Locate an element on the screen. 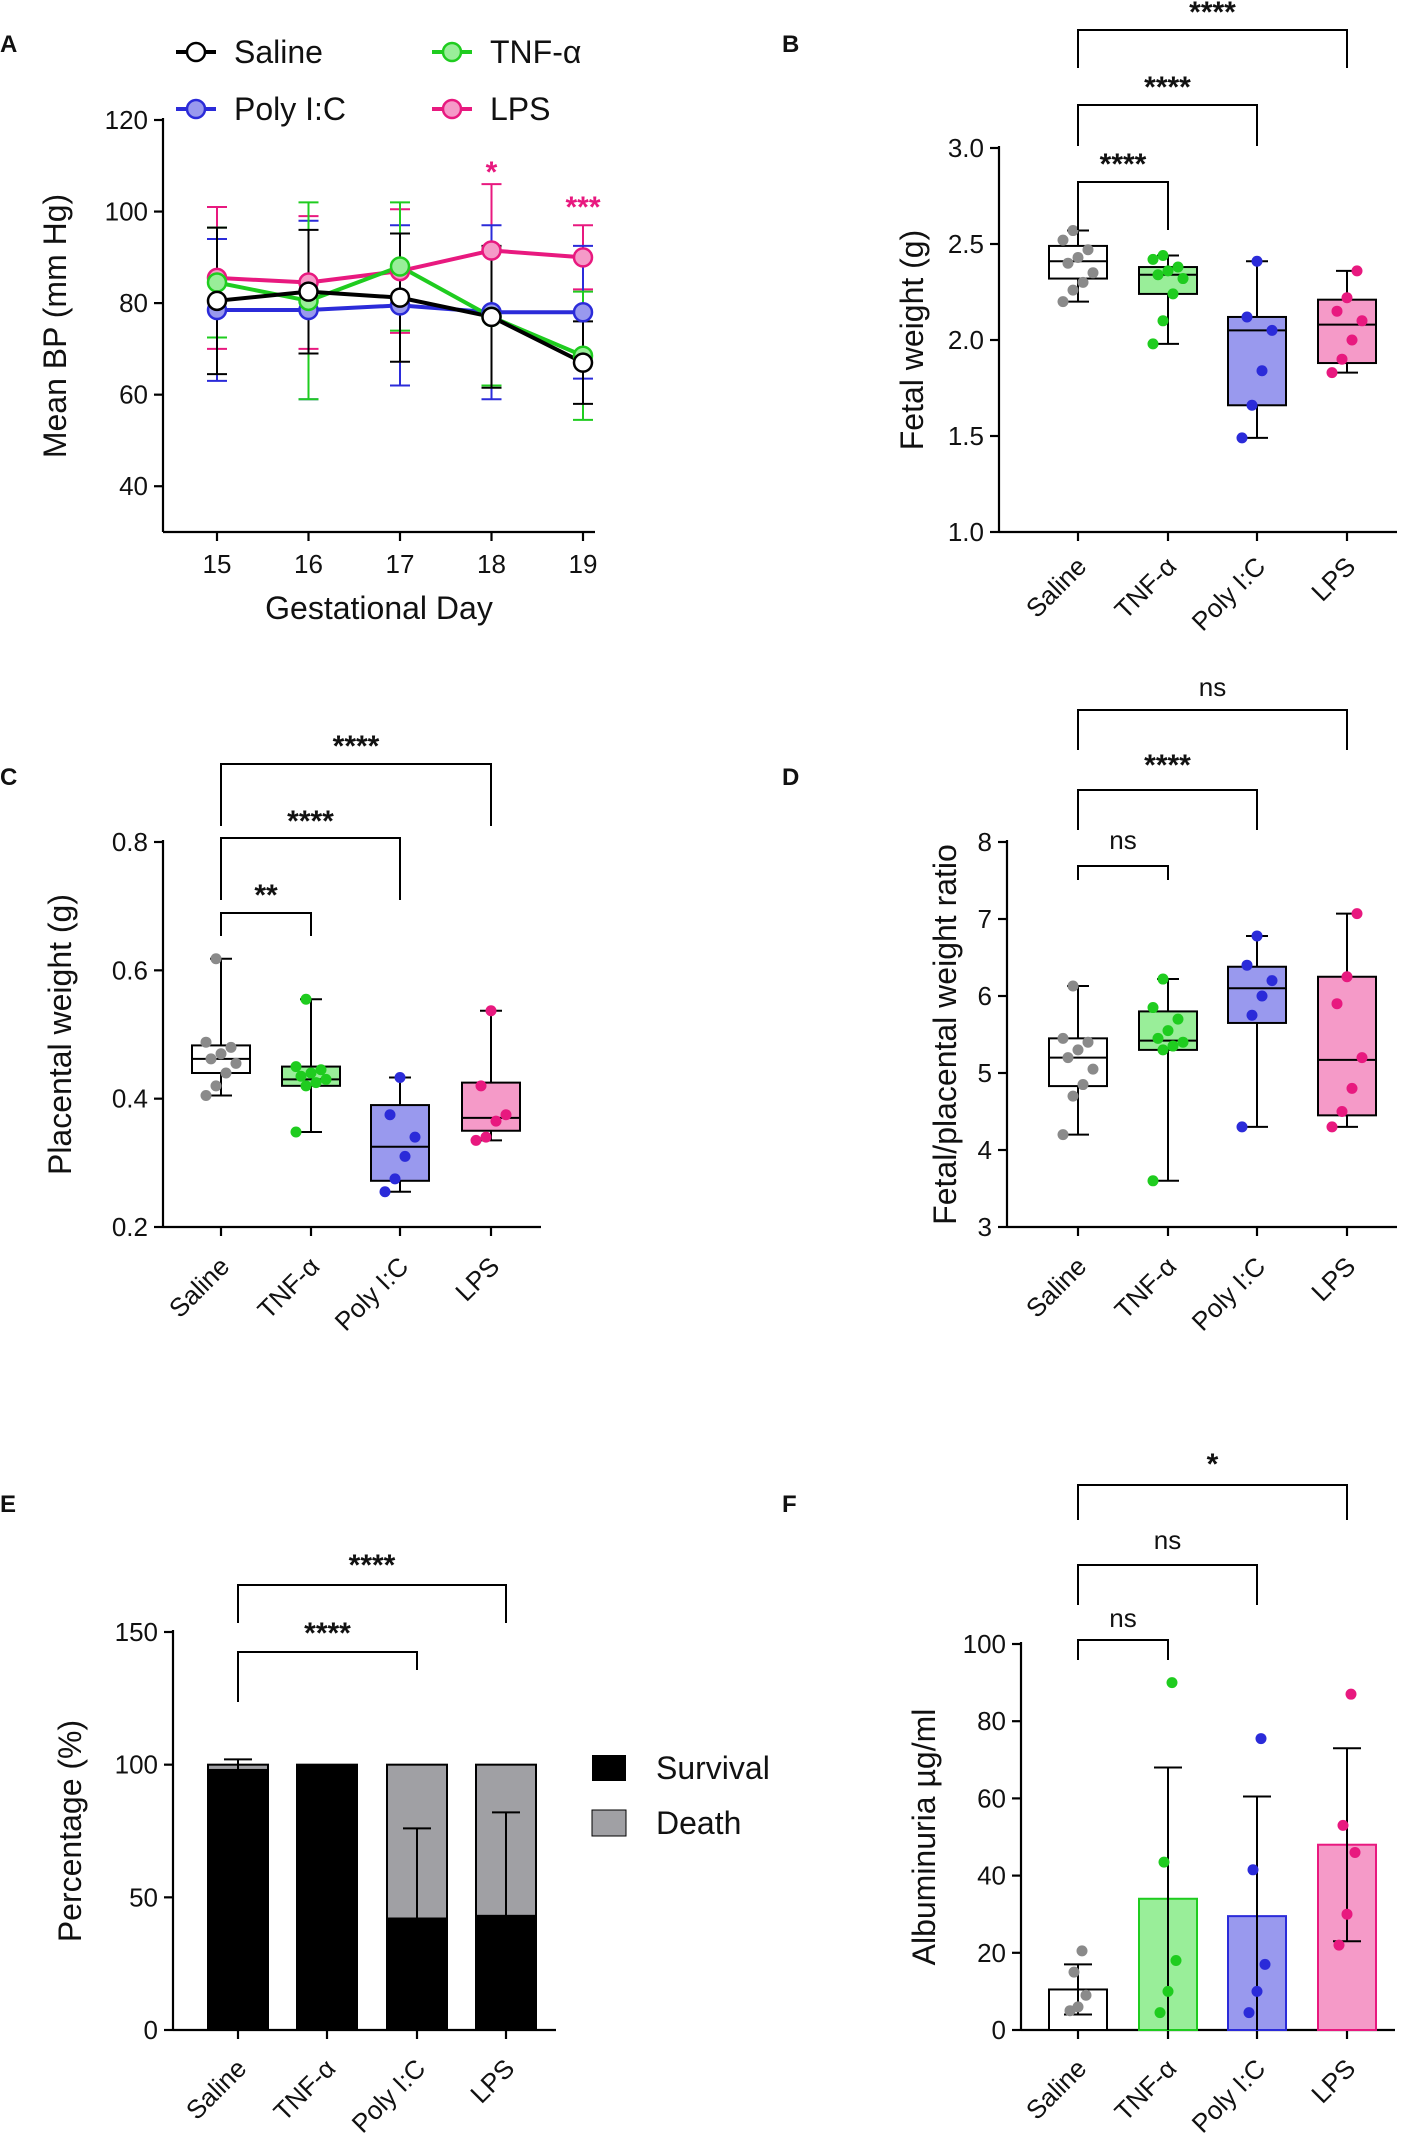 This screenshot has height=2149, width=1412. panel-letter-d: D is located at coordinates (790, 777).